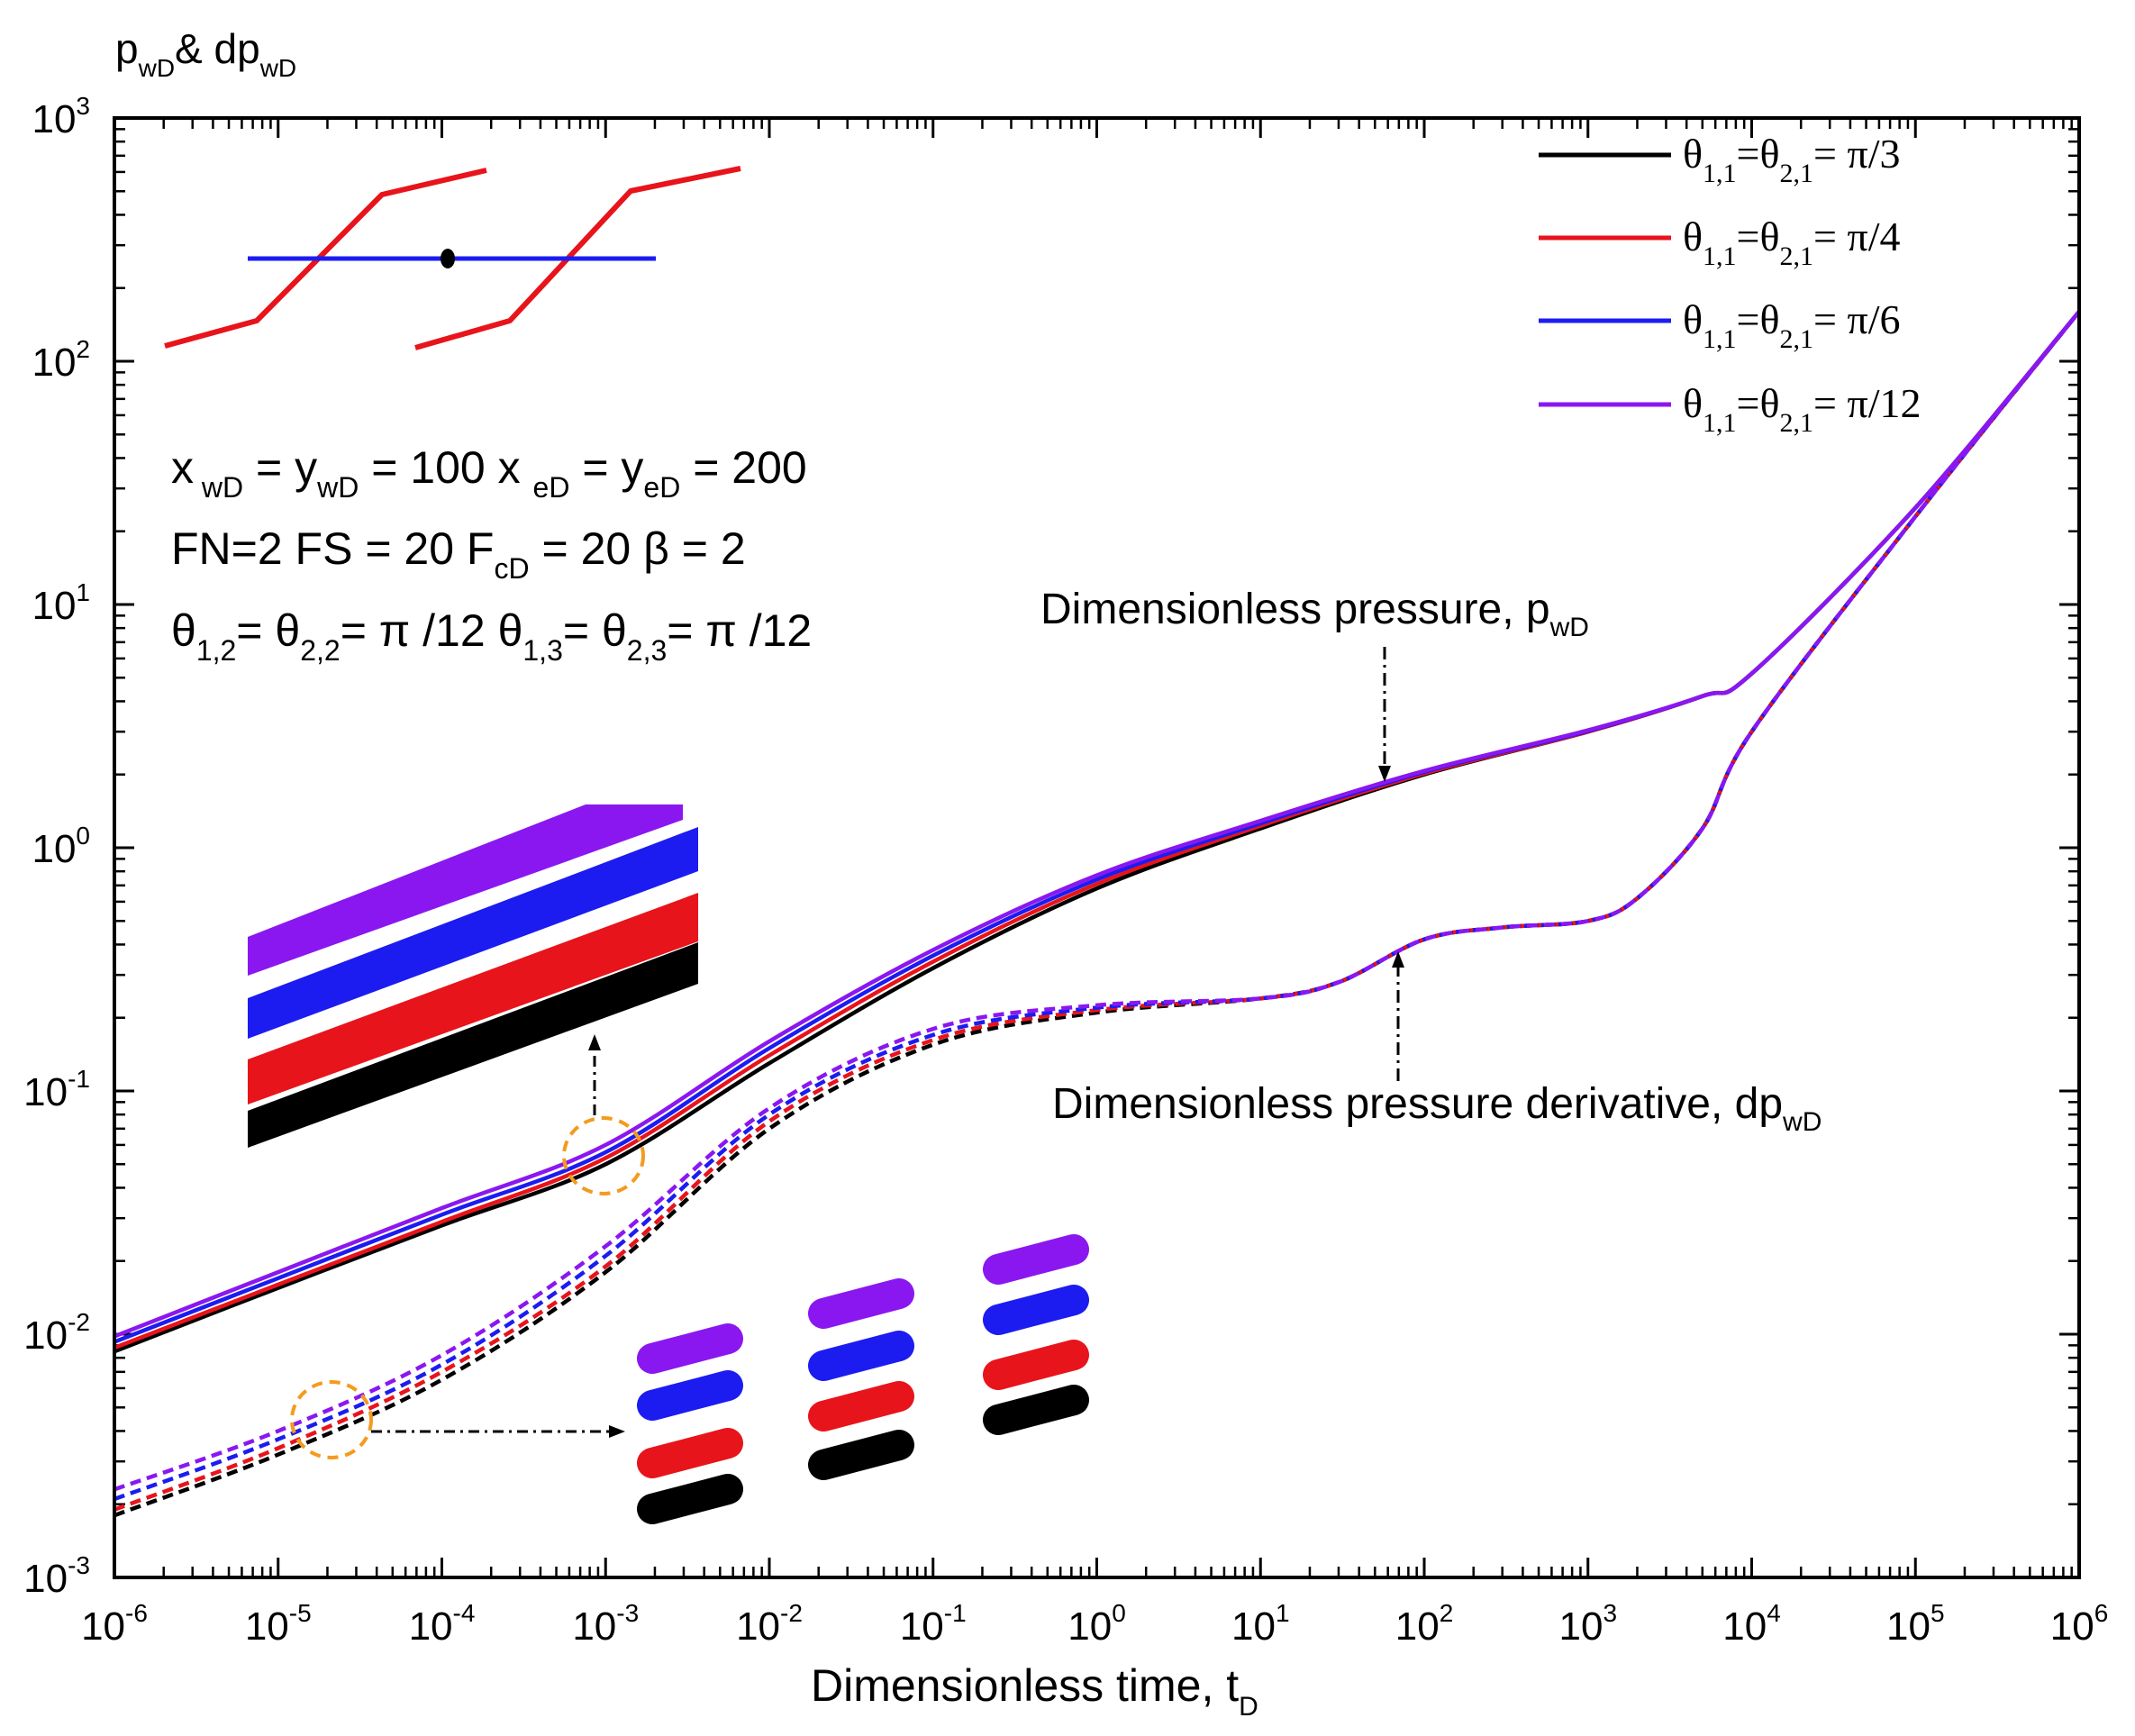  Describe the element at coordinates (56, 1089) in the screenshot. I see `y-tick-label: 10⁻¹` at that location.